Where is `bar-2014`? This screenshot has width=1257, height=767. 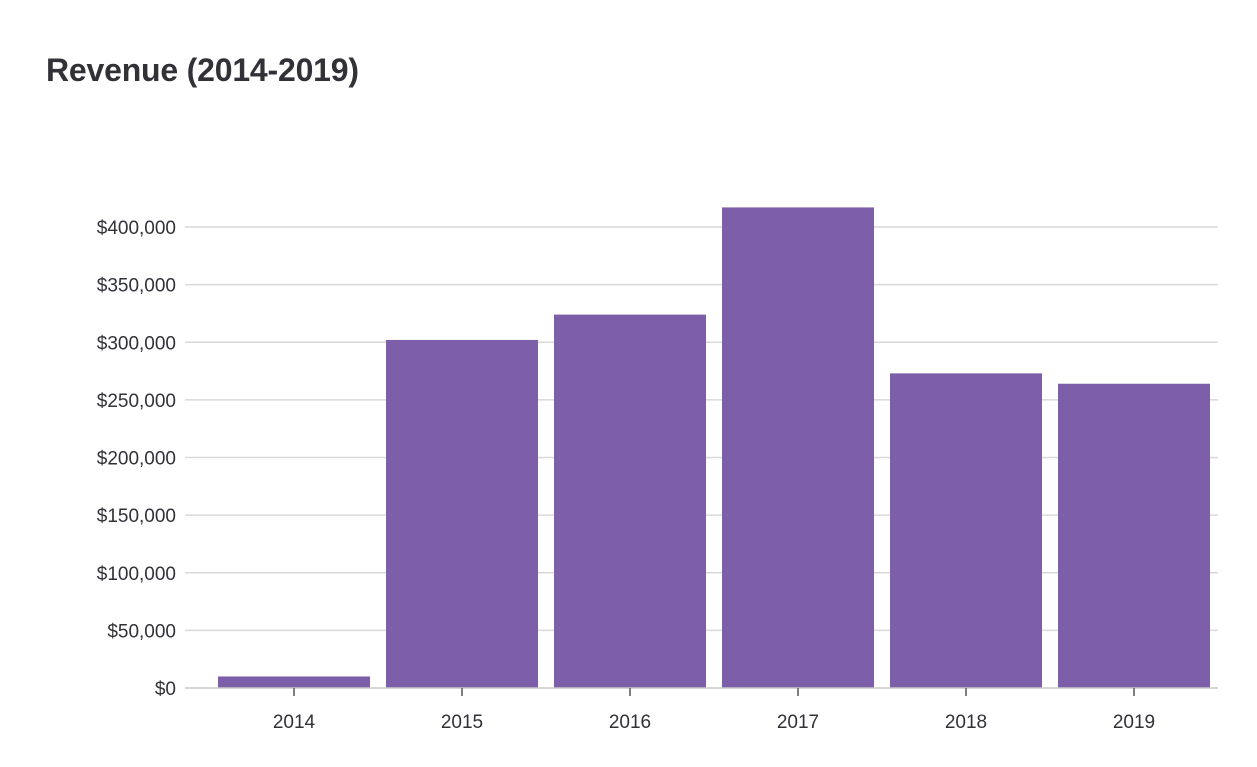 bar-2014 is located at coordinates (294, 682).